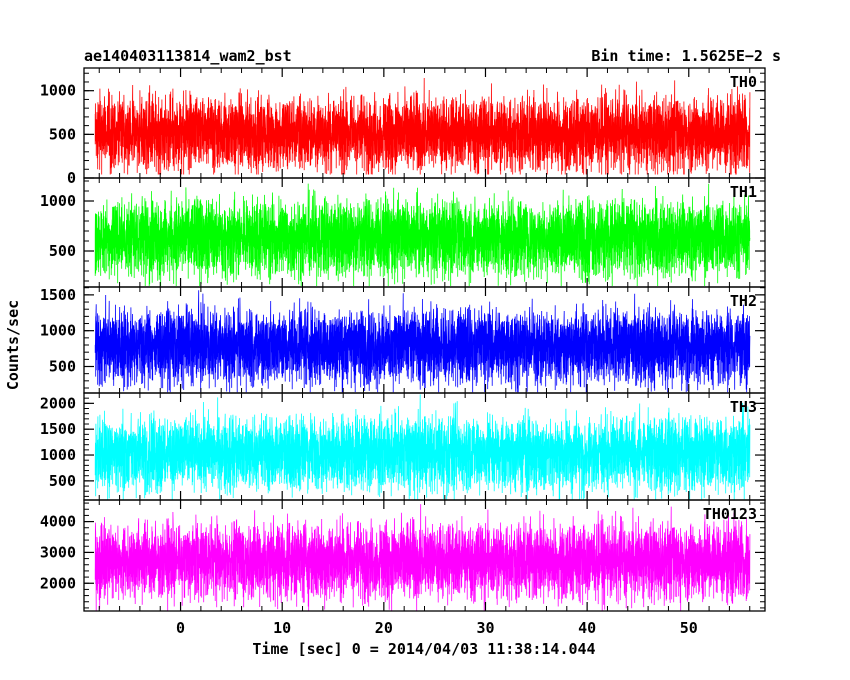  I want to click on series-th2, so click(422, 341).